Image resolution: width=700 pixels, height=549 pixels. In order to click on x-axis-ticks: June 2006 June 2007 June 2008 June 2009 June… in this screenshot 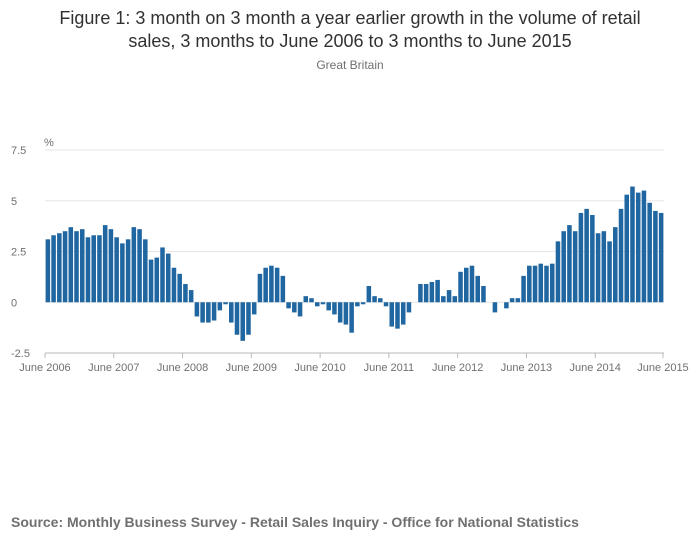, I will do `click(354, 363)`.